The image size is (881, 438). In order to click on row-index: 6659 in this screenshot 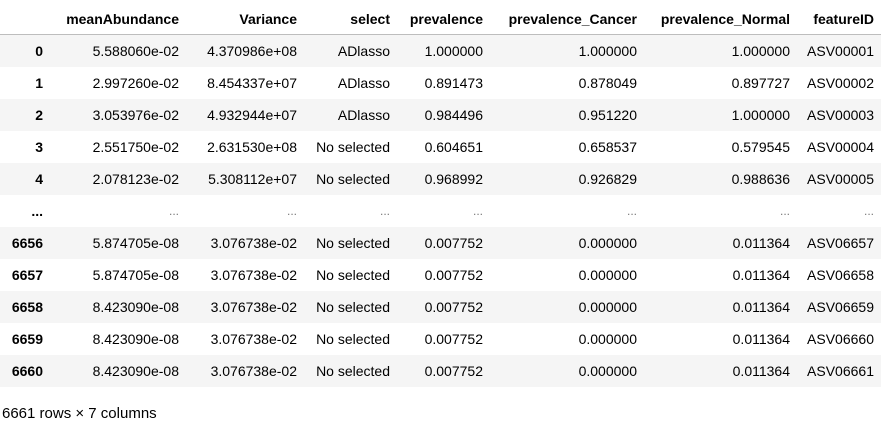, I will do `click(27, 339)`.